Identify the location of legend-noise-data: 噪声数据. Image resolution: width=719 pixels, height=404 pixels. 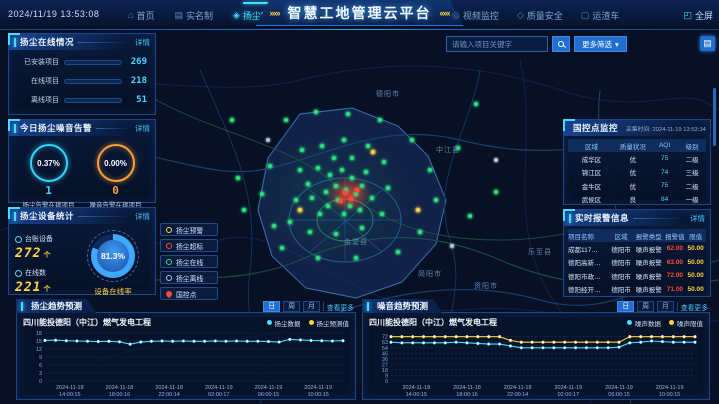
(644, 323).